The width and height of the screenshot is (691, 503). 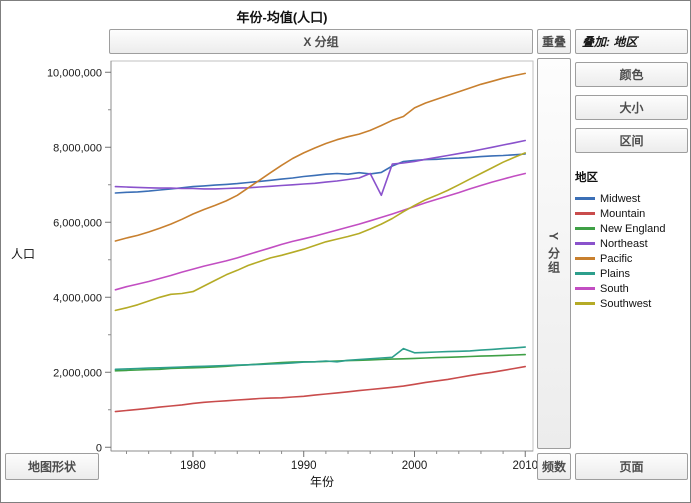 I want to click on legend-label: Northeast, so click(x=624, y=243).